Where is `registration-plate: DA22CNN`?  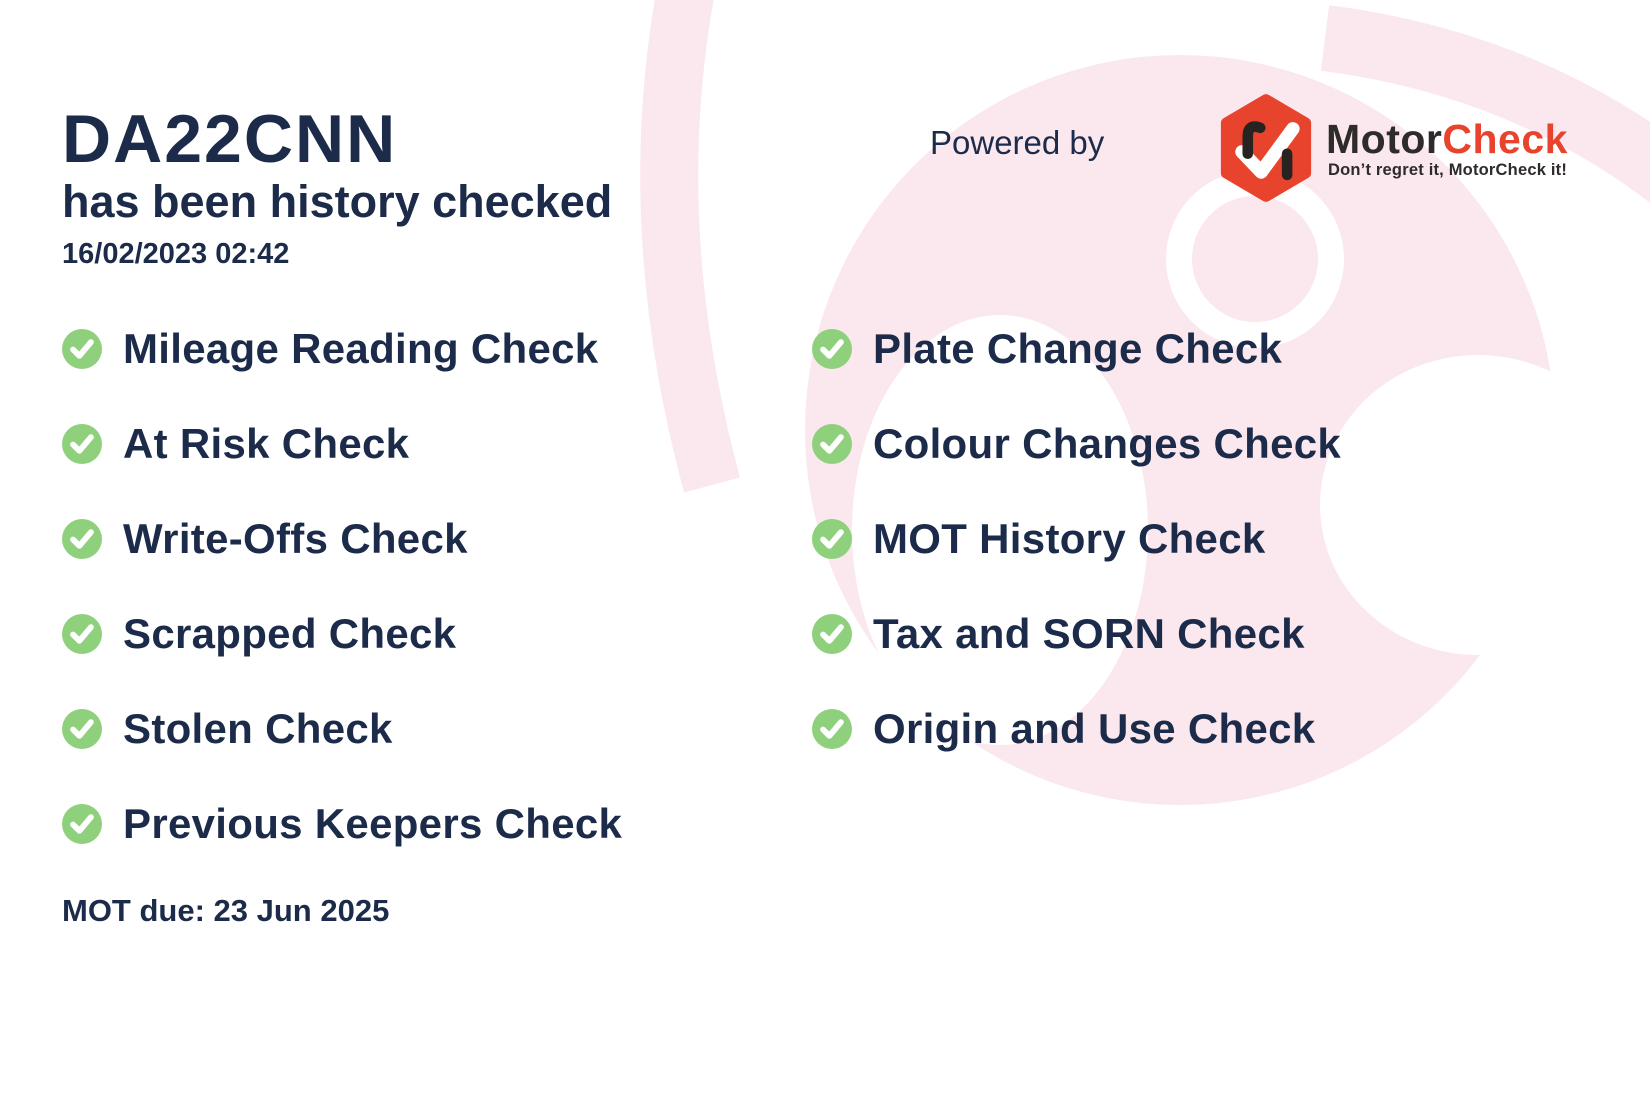 registration-plate: DA22CNN is located at coordinates (230, 139).